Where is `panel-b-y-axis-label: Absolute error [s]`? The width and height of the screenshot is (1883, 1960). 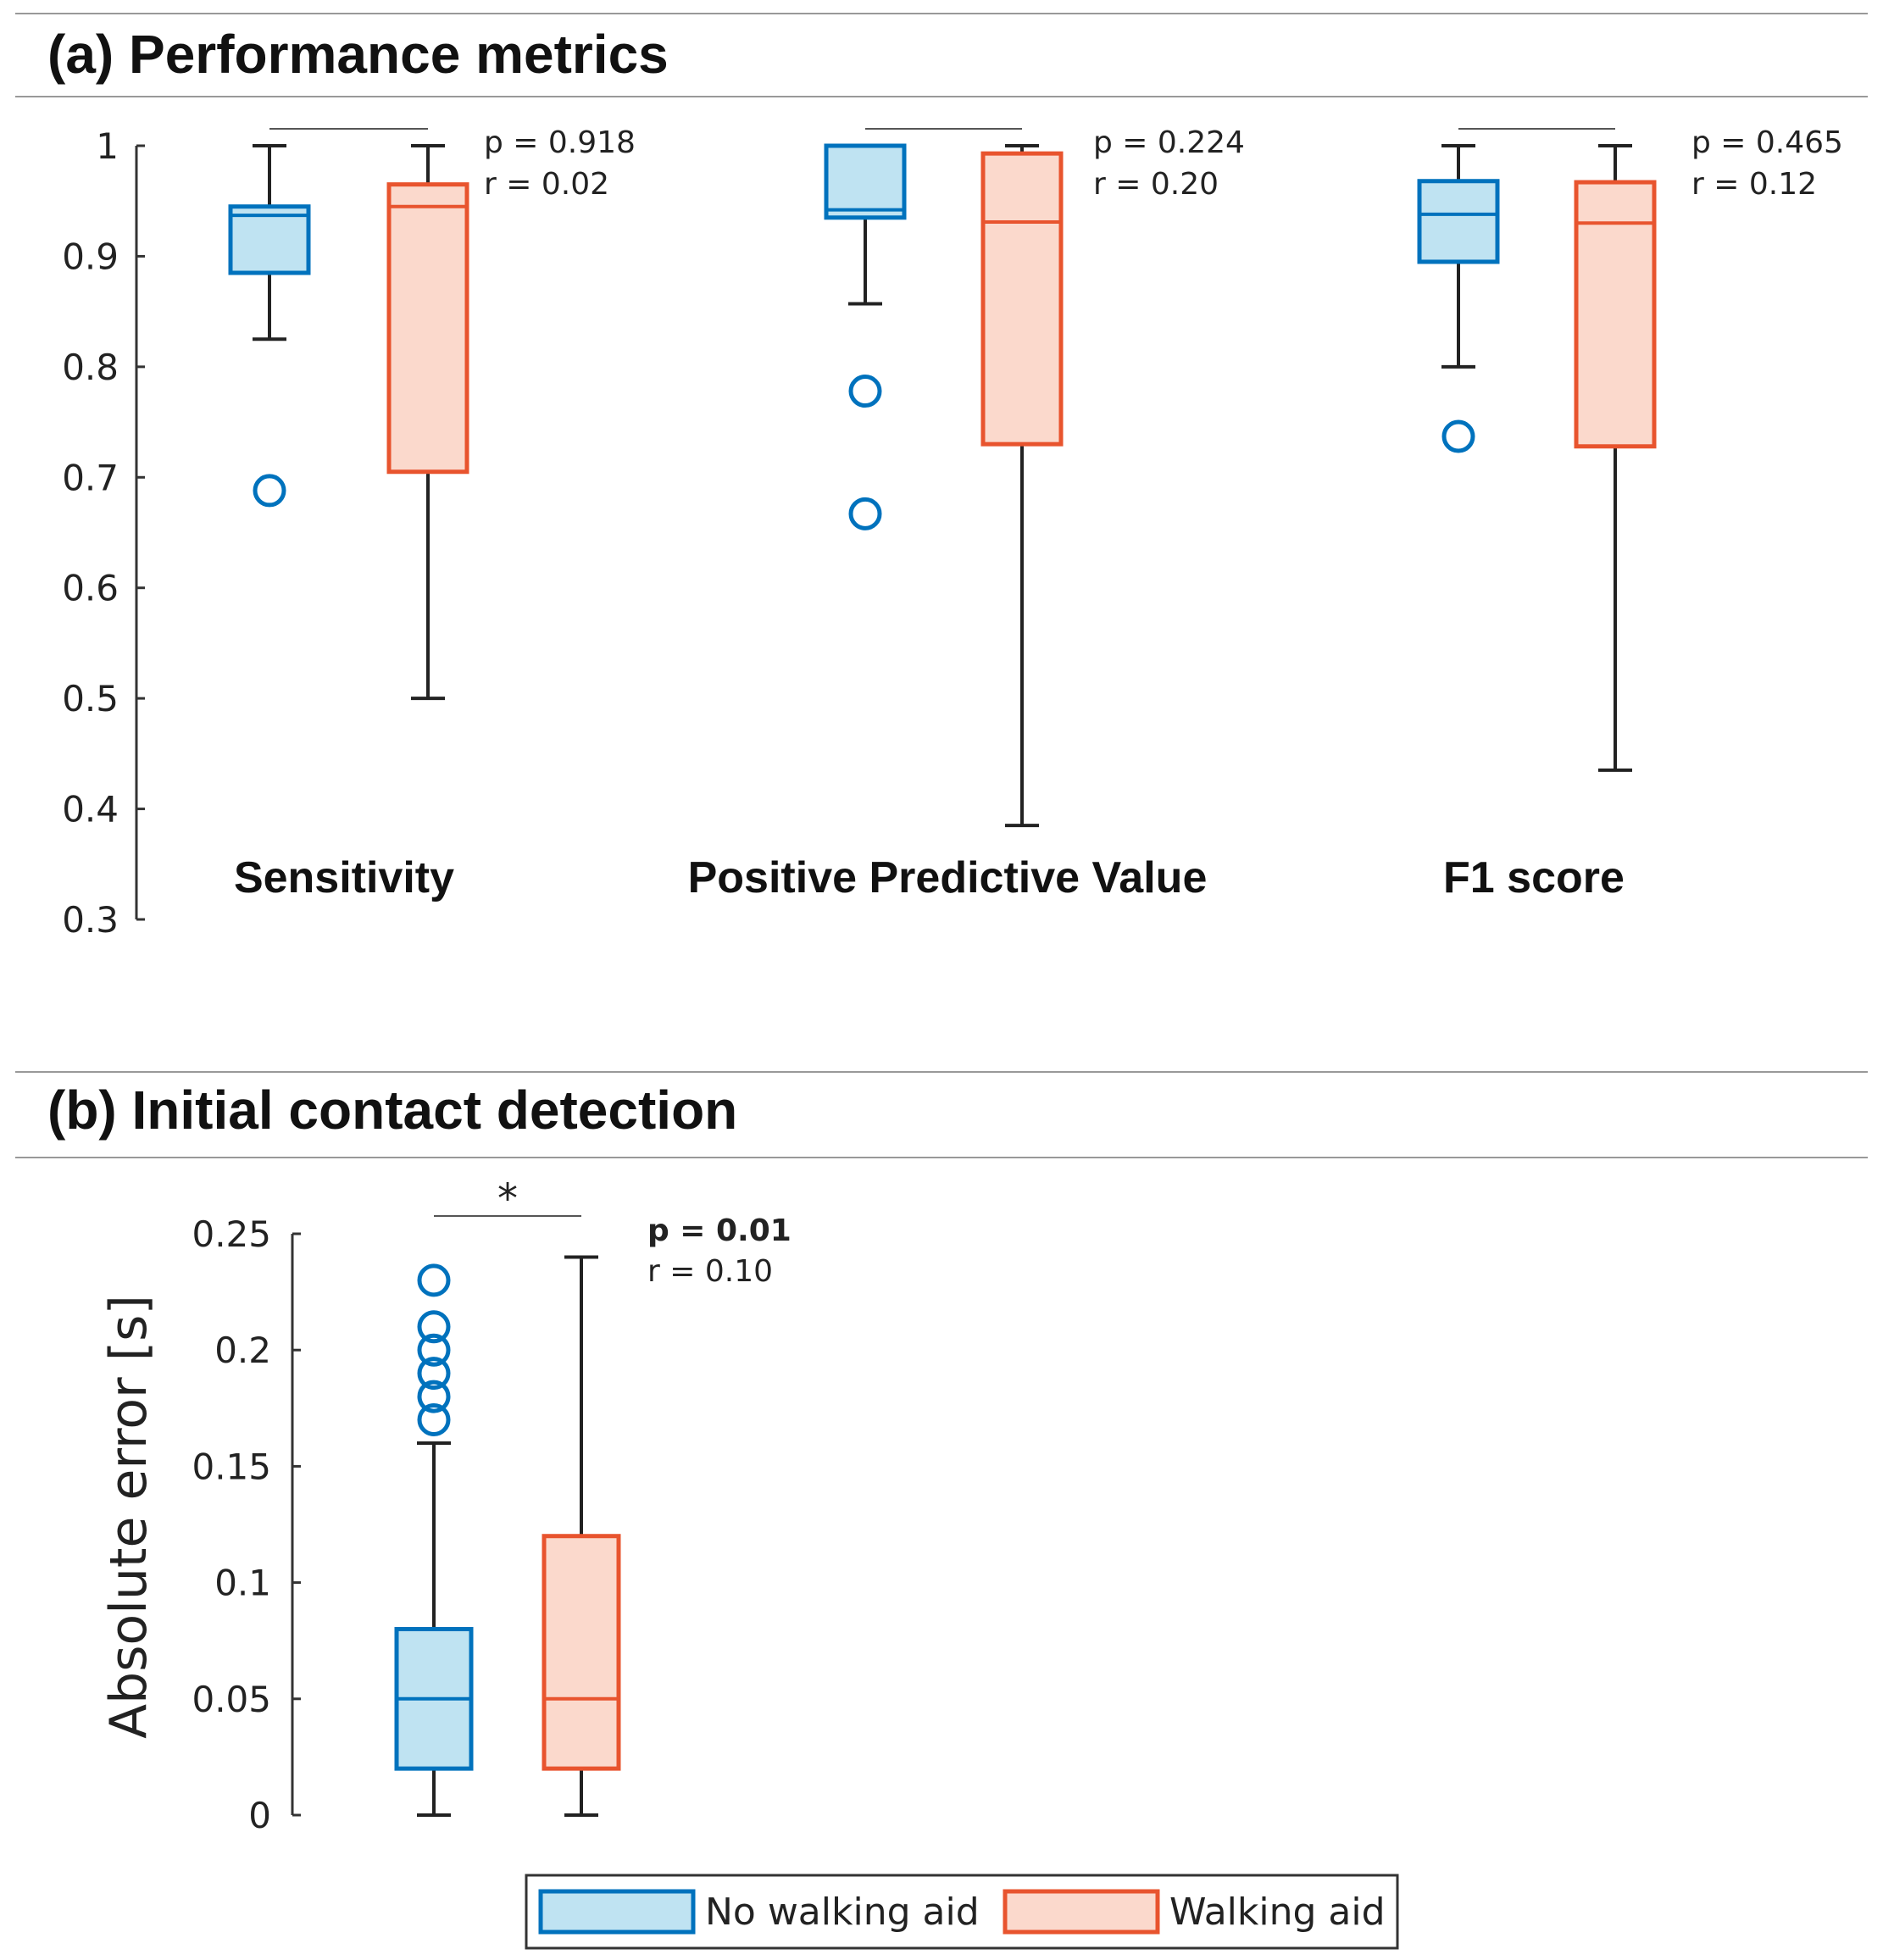 panel-b-y-axis-label: Absolute error [s] is located at coordinates (128, 1517).